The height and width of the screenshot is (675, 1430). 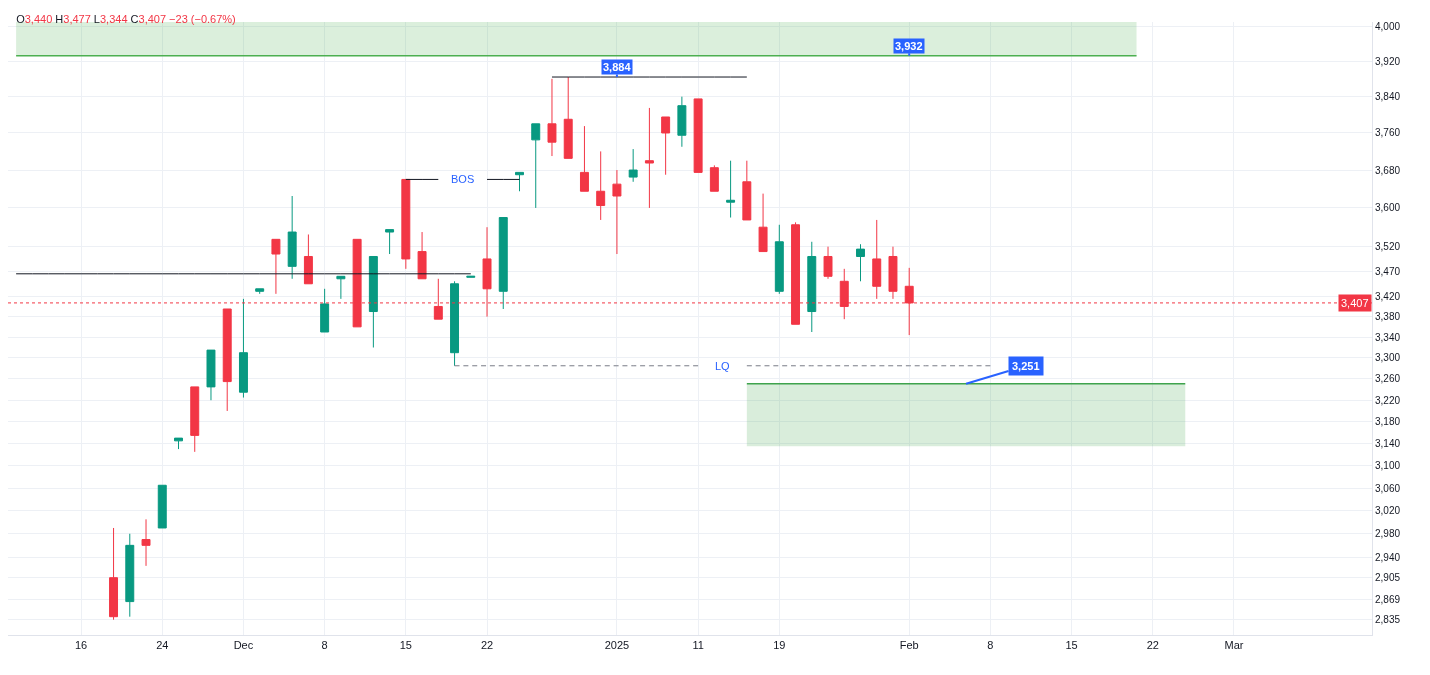 What do you see at coordinates (1234, 645) in the screenshot?
I see `x-tick-label: Mar` at bounding box center [1234, 645].